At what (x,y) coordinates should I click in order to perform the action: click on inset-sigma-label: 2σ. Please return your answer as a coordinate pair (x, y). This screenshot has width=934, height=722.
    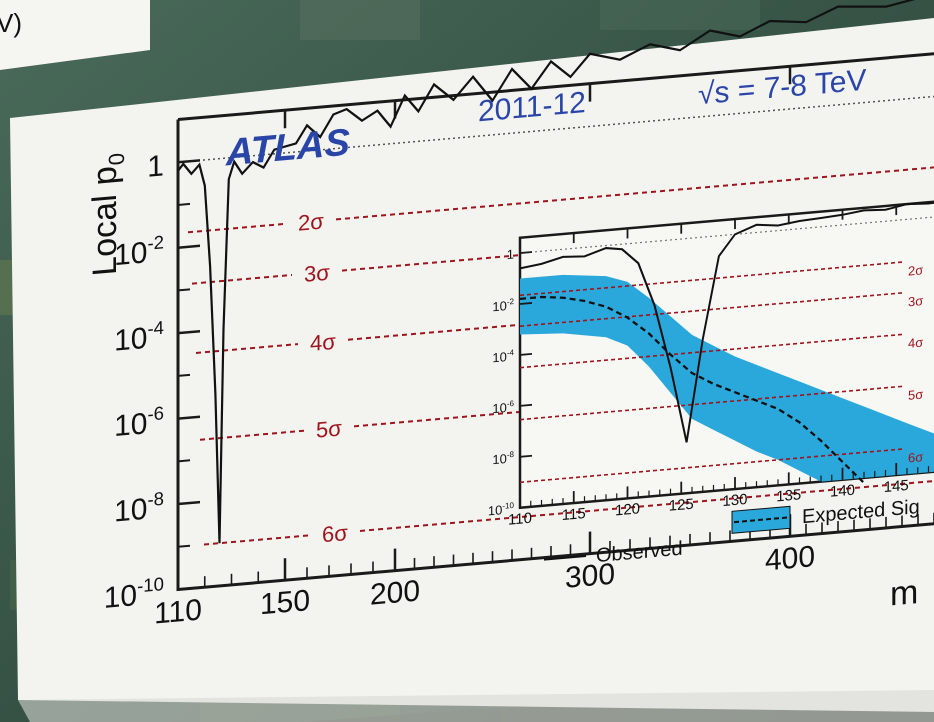
    Looking at the image, I should click on (915, 270).